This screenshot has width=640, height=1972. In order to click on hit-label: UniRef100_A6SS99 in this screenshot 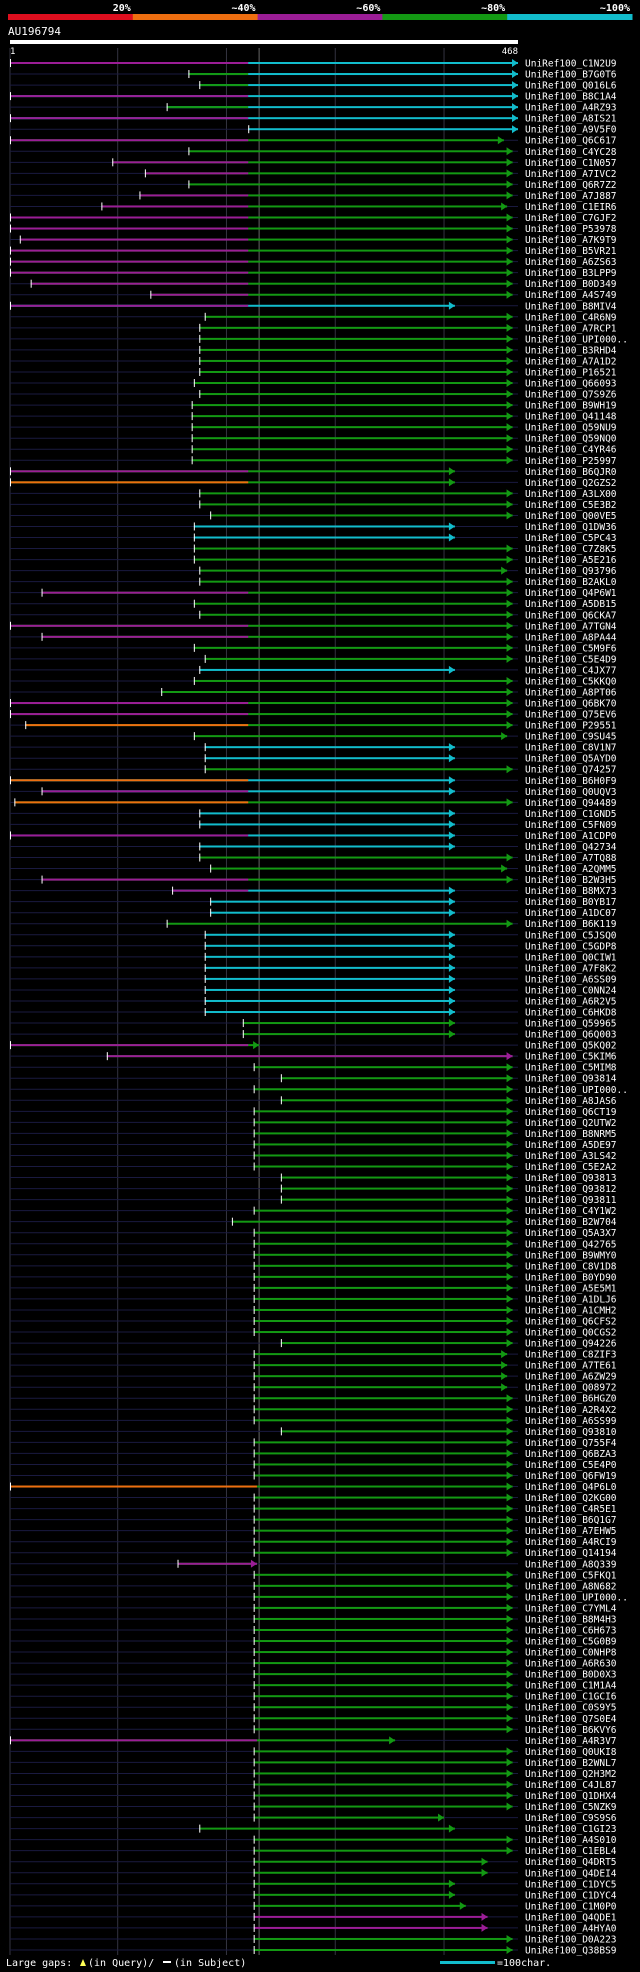, I will do `click(571, 1421)`.